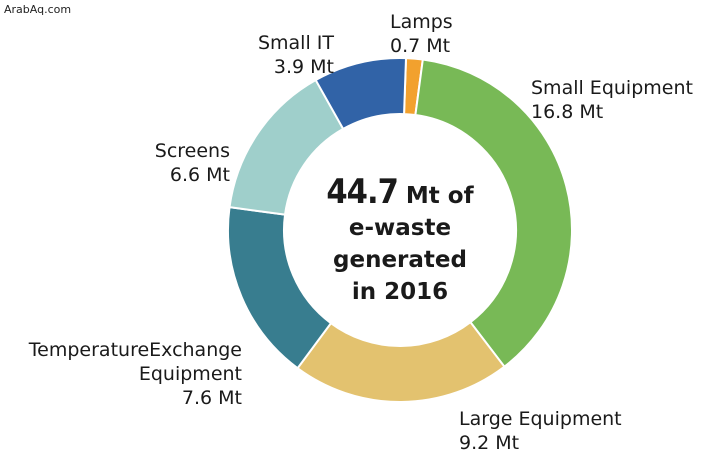 The width and height of the screenshot is (720, 472). What do you see at coordinates (400, 260) in the screenshot?
I see `center-line-3: generated` at bounding box center [400, 260].